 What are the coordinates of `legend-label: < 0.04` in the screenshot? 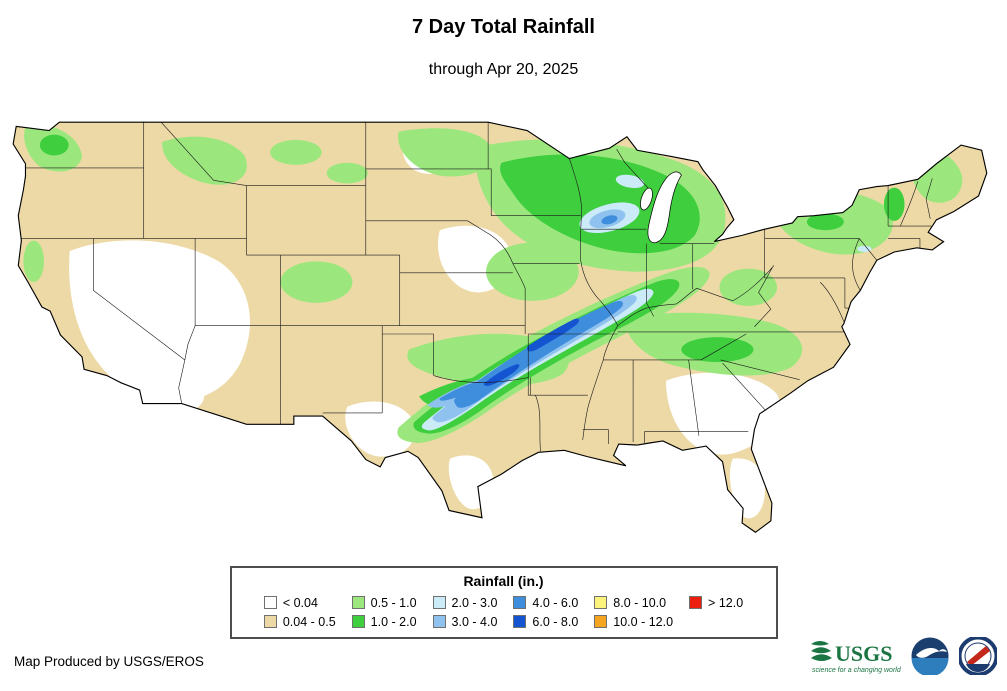 It's located at (300, 602).